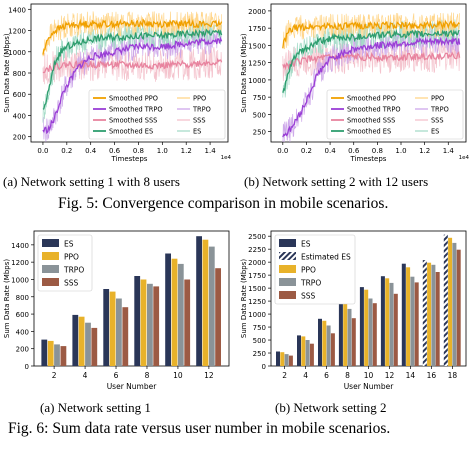  Describe the element at coordinates (66, 151) in the screenshot. I see `x-tick-label: 0.2` at that location.